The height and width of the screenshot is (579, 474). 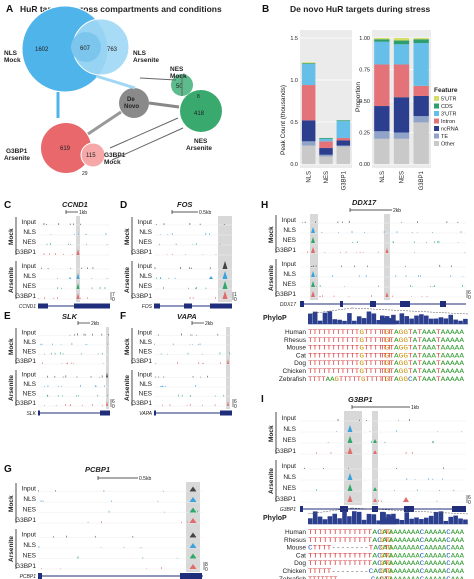 What do you see at coordinates (11, 388) in the screenshot?
I see `group-label-arsenite: Arsenite` at bounding box center [11, 388].